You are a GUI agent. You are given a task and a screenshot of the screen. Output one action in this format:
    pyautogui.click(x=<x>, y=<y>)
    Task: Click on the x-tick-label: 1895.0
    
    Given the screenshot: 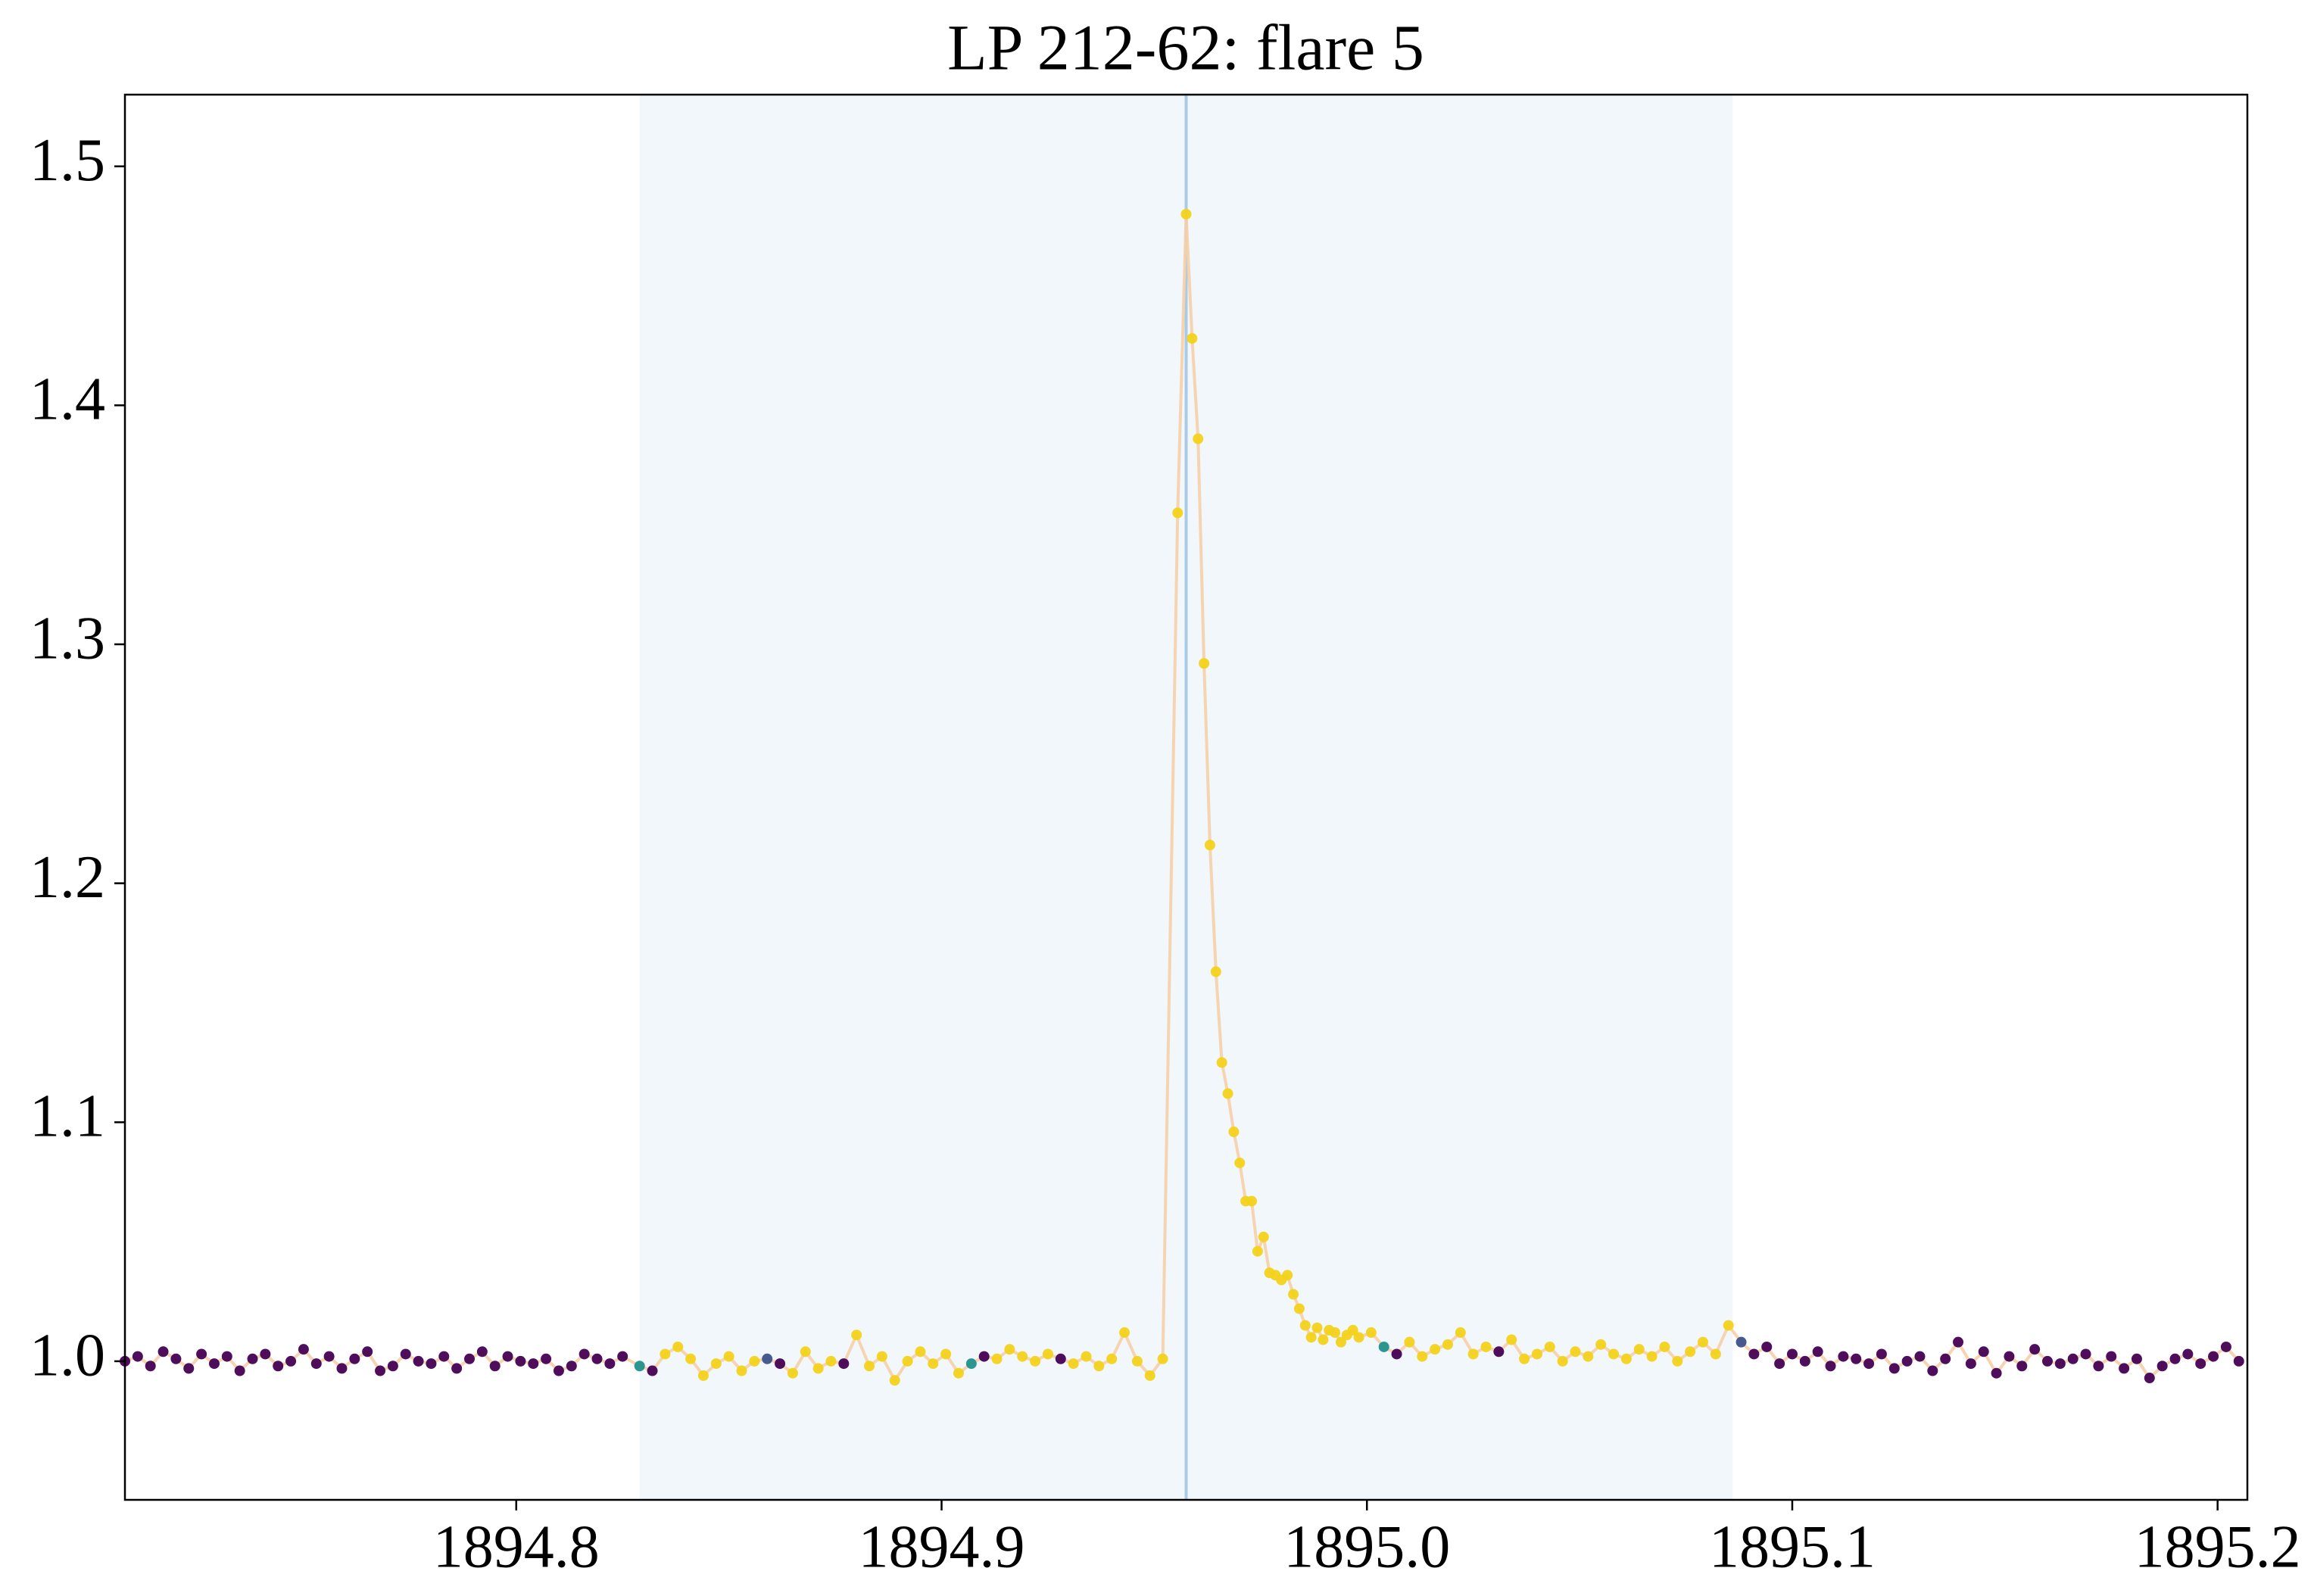 What is the action you would take?
    pyautogui.click(x=1366, y=1546)
    